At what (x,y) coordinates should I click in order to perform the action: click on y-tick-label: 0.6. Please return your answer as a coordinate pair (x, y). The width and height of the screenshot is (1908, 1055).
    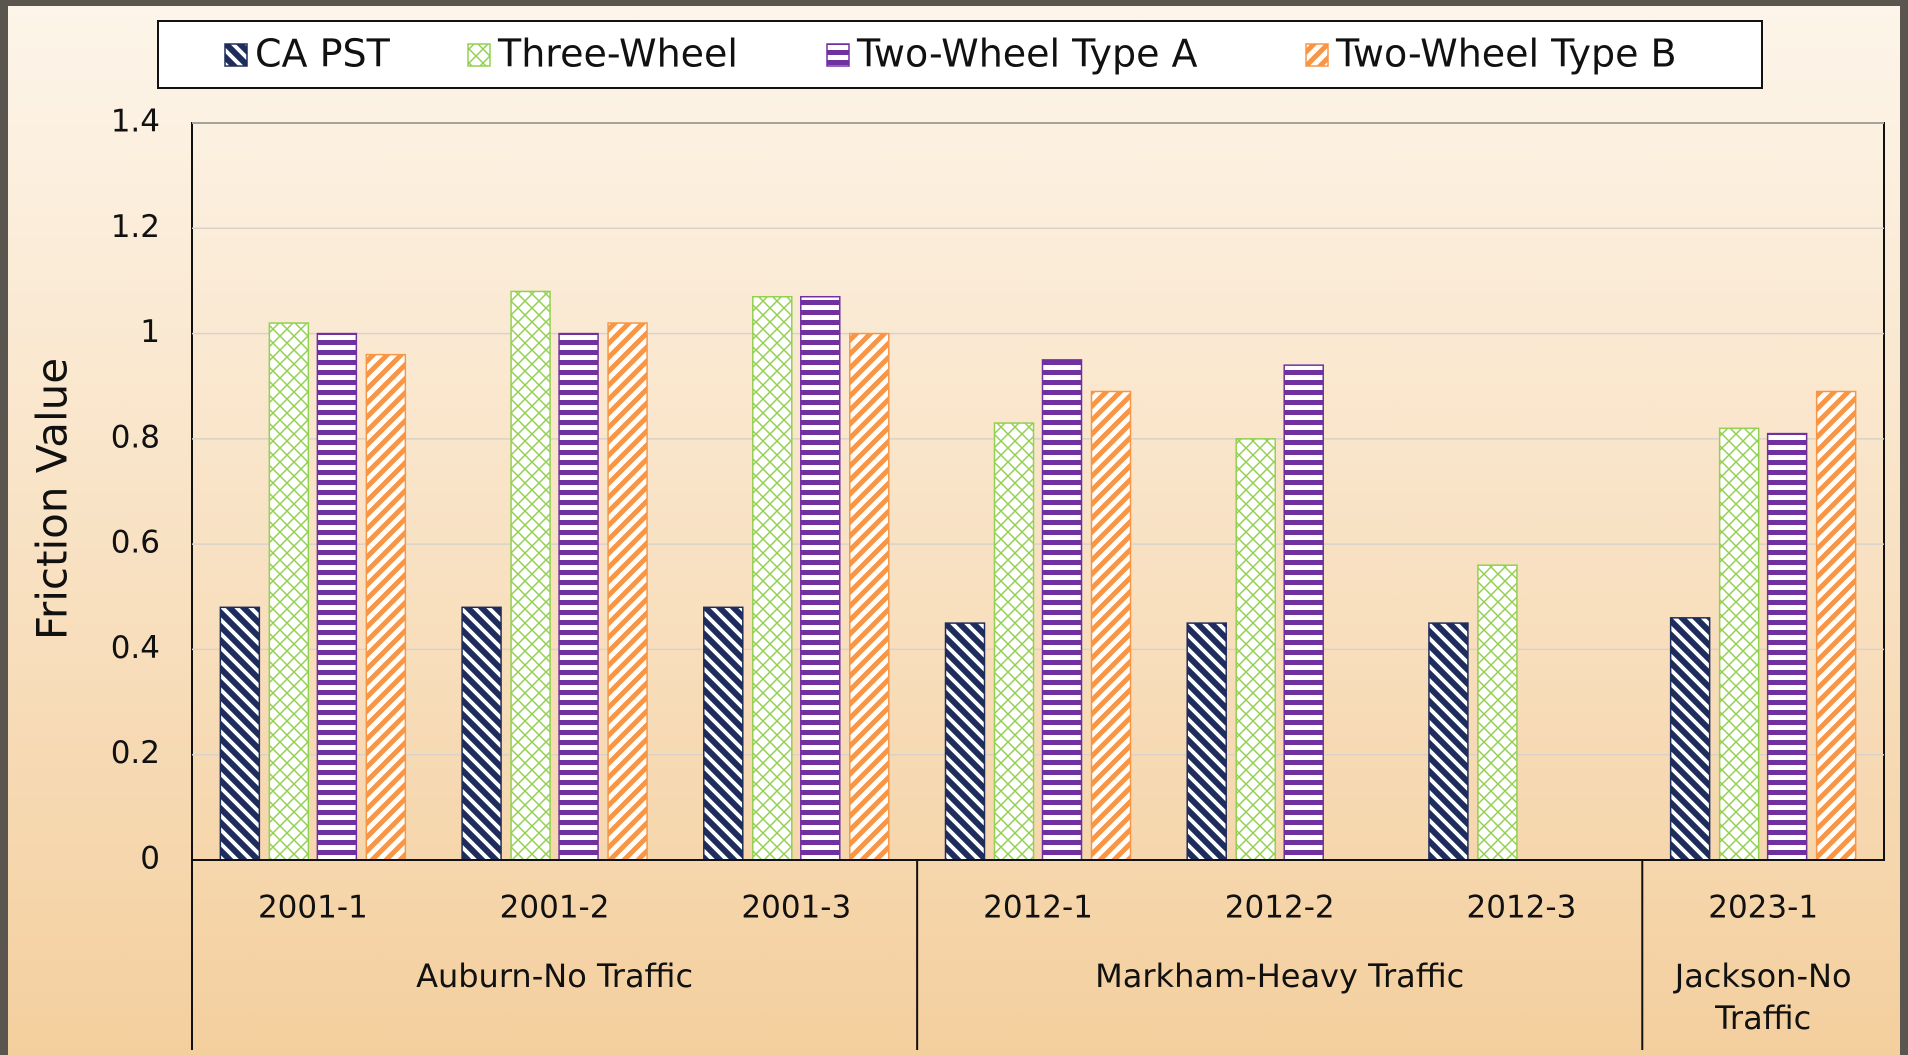
    Looking at the image, I should click on (135, 543).